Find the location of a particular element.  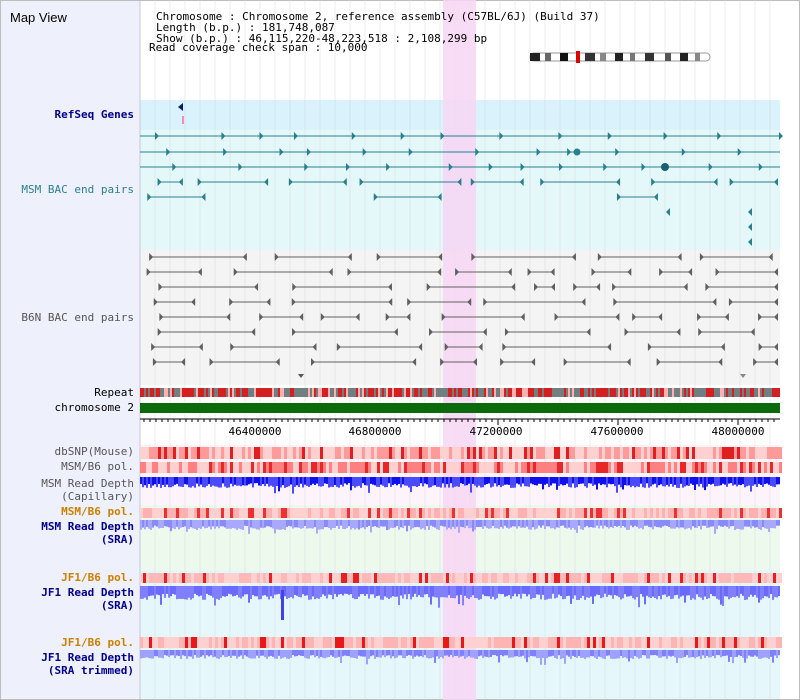

chromosome-ideogram is located at coordinates (620, 57).